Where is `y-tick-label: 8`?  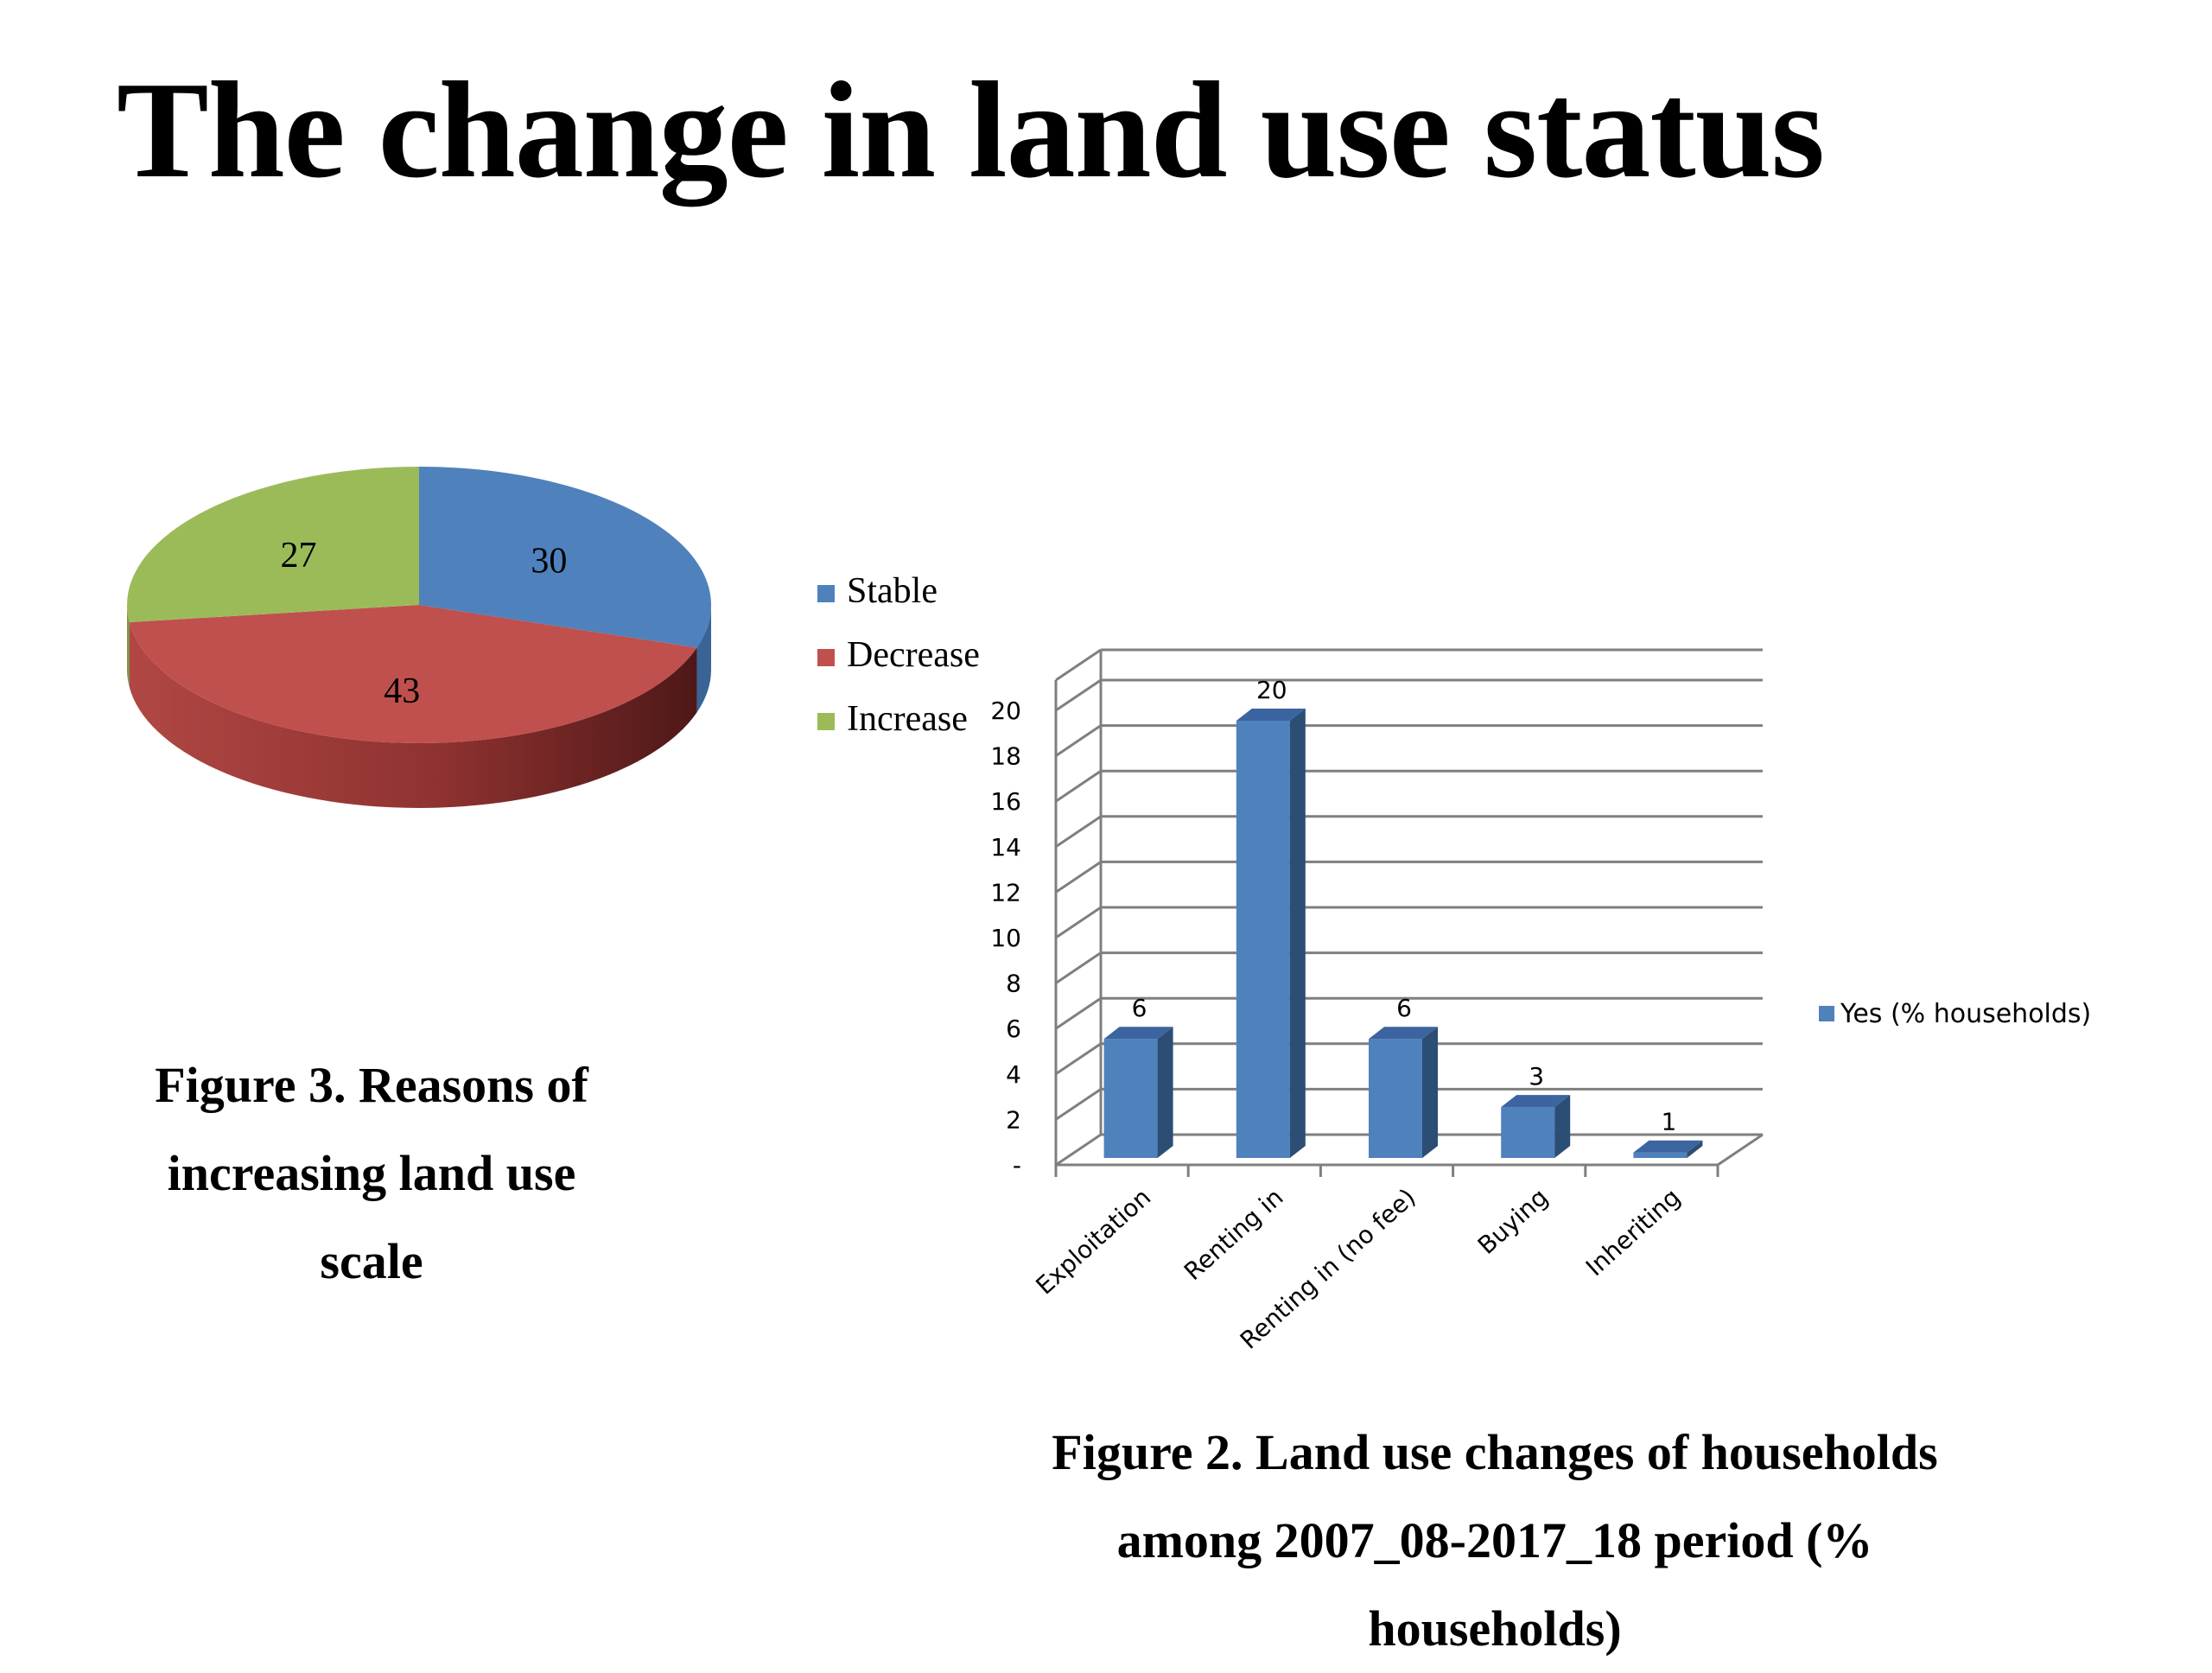
y-tick-label: 8 is located at coordinates (1013, 984).